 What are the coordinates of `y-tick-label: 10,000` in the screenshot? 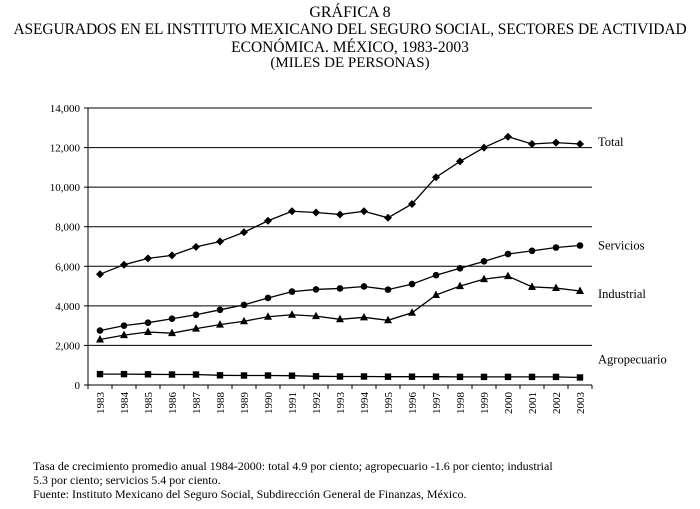 It's located at (65, 188).